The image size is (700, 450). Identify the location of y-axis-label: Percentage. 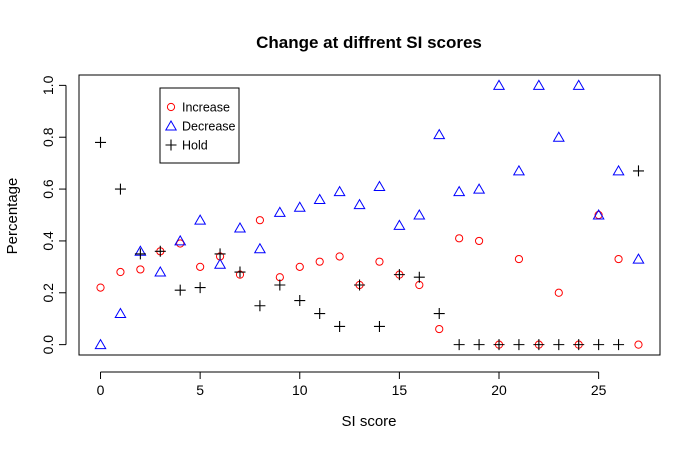
(12, 216).